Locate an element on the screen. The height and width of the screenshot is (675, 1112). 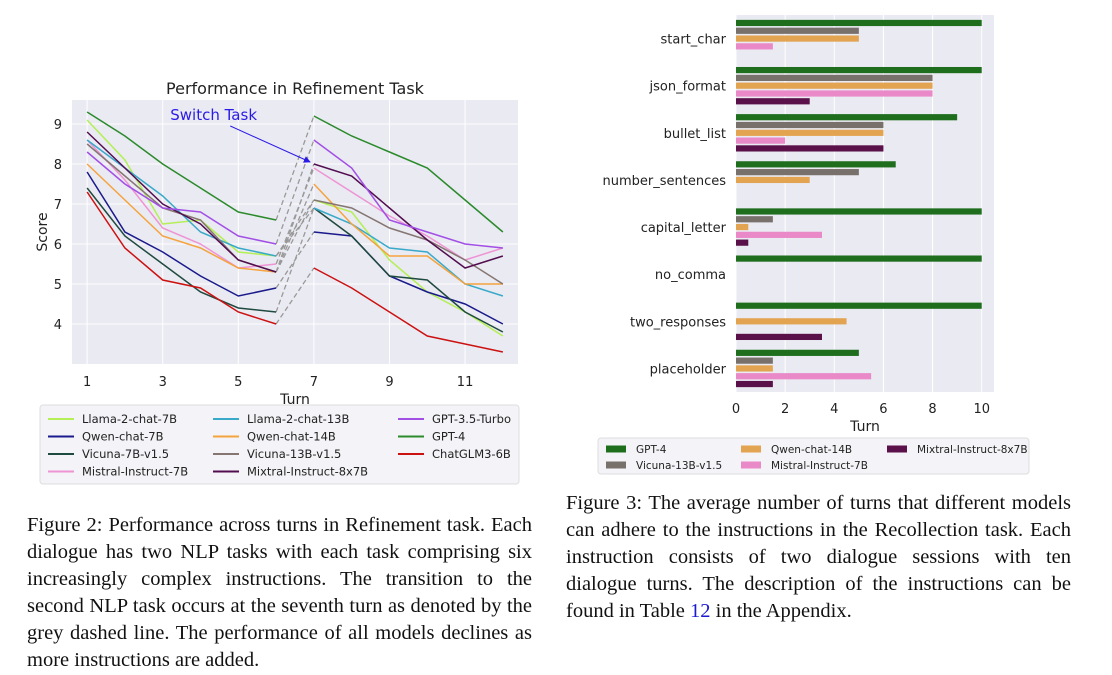
x-tick-label: 11 is located at coordinates (465, 382).